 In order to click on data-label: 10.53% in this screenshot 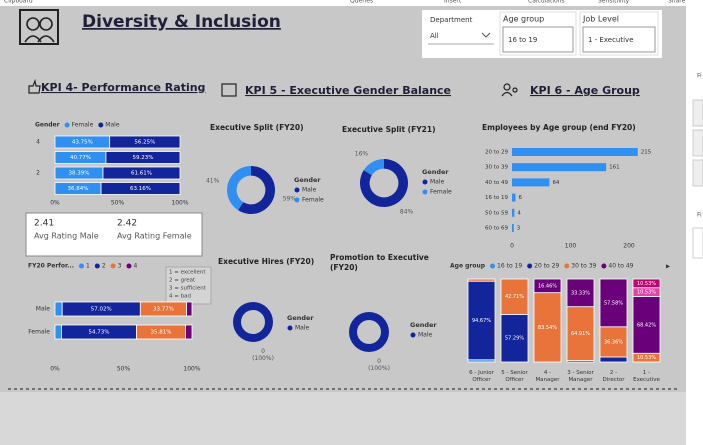, I will do `click(646, 284)`.